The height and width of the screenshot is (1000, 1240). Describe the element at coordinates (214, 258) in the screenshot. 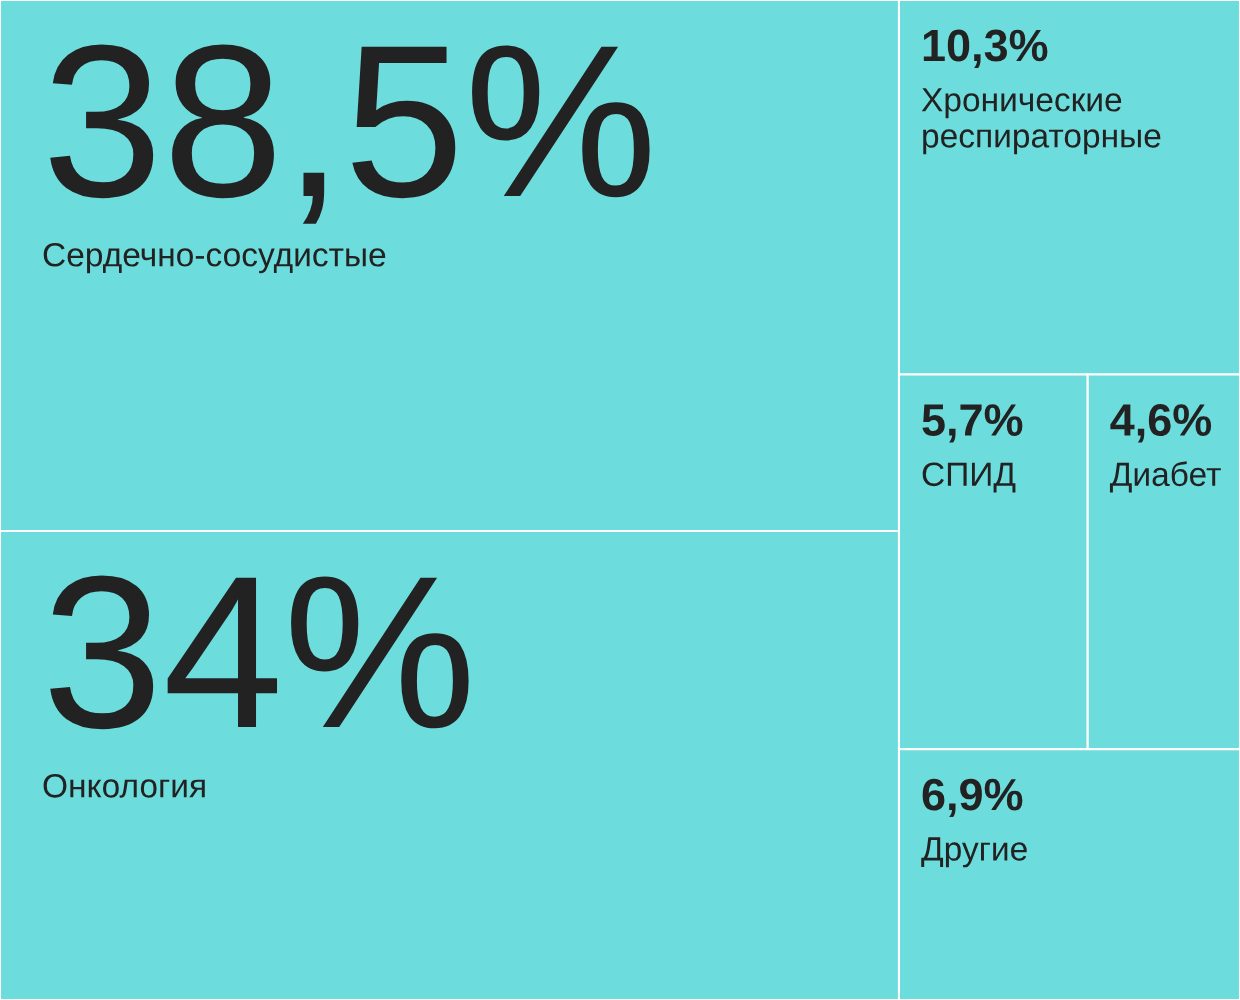

I see `category-label: Сердечно-сосудистые` at that location.